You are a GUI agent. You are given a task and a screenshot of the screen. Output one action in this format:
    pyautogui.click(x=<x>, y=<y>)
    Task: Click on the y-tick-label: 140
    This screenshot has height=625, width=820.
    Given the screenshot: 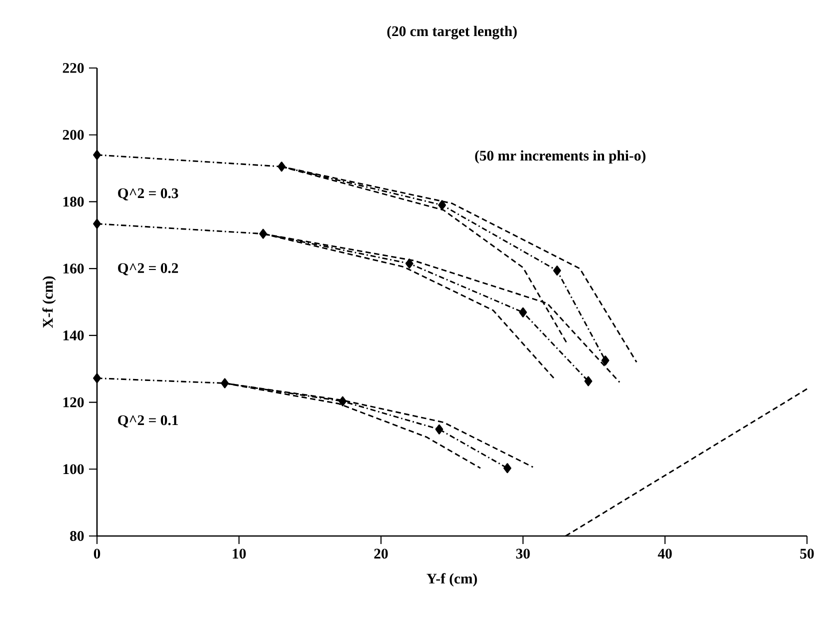 What is the action you would take?
    pyautogui.click(x=73, y=335)
    